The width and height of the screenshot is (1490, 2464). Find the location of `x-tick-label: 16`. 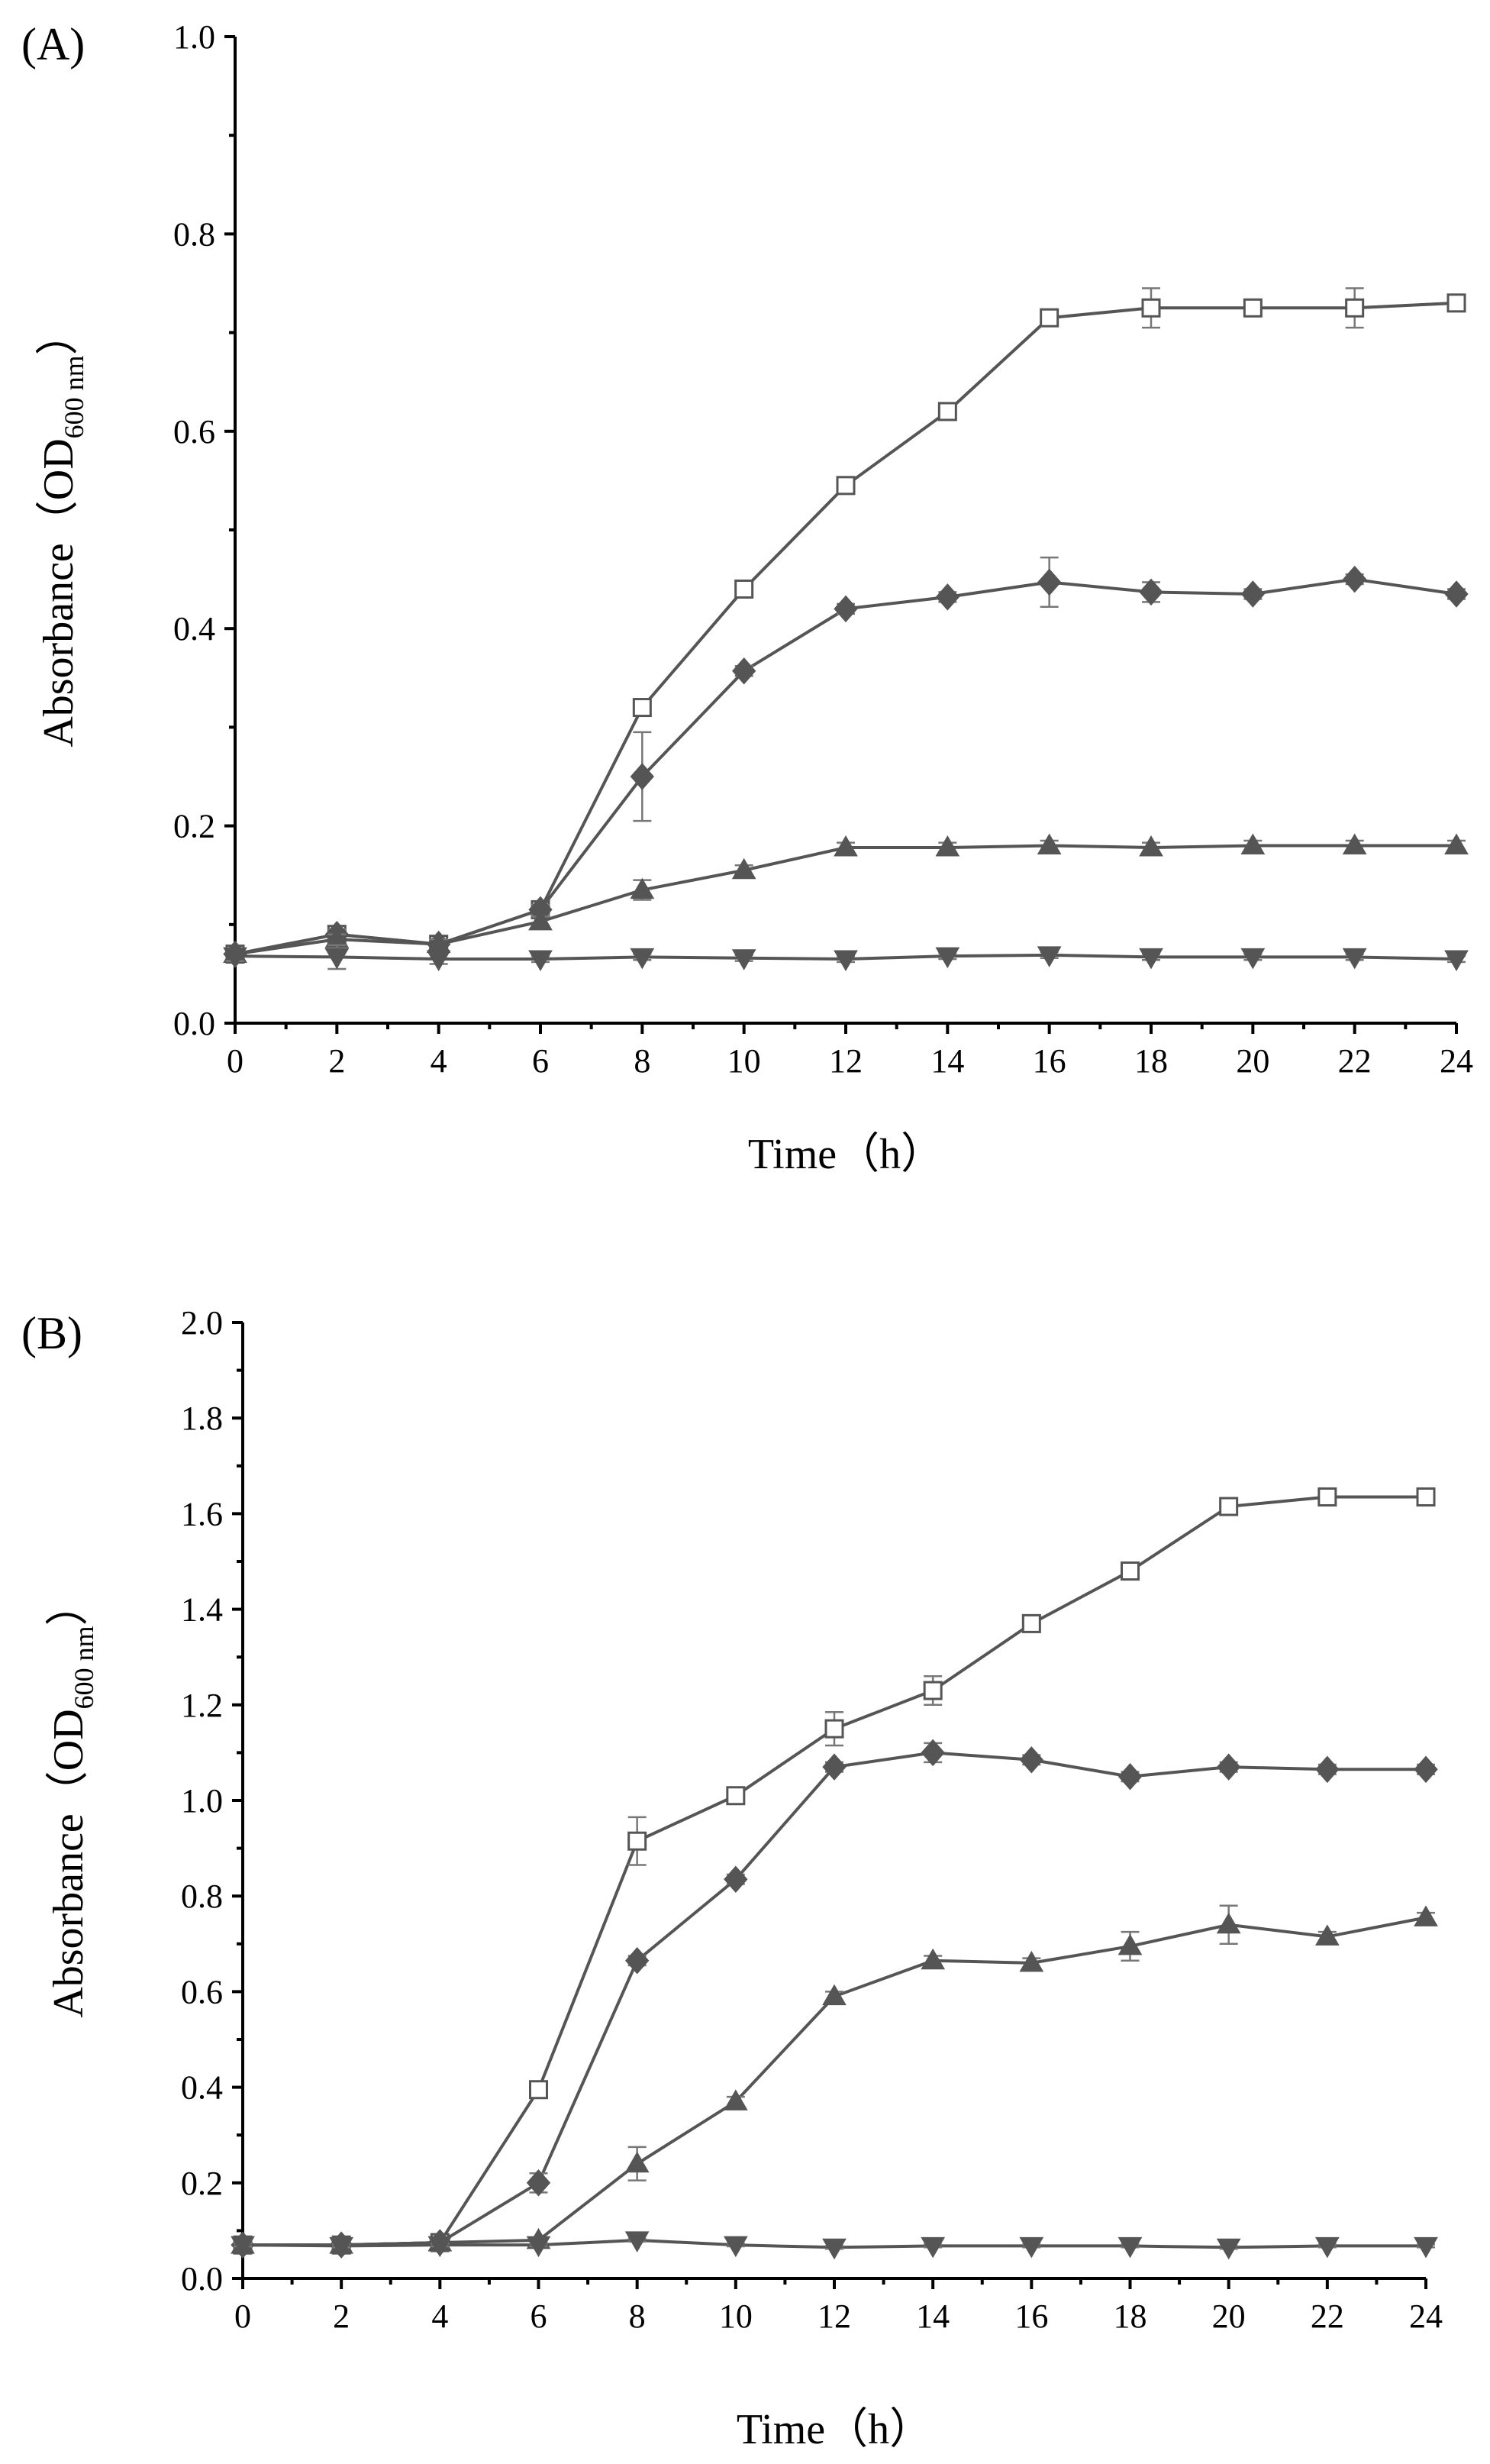

x-tick-label: 16 is located at coordinates (1049, 1061).